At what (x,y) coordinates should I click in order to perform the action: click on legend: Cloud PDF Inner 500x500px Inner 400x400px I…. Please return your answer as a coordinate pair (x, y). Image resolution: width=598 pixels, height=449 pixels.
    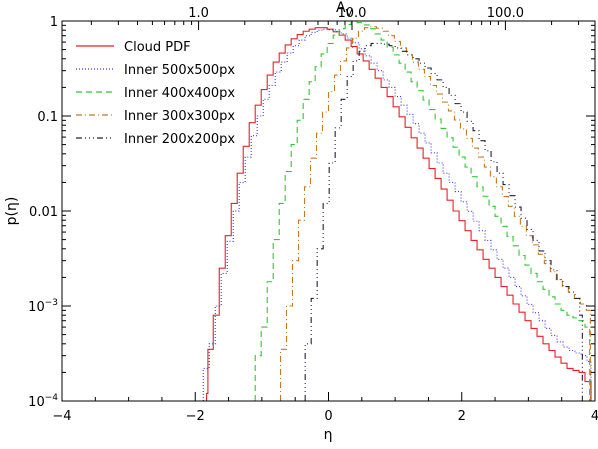
    Looking at the image, I should click on (155, 93).